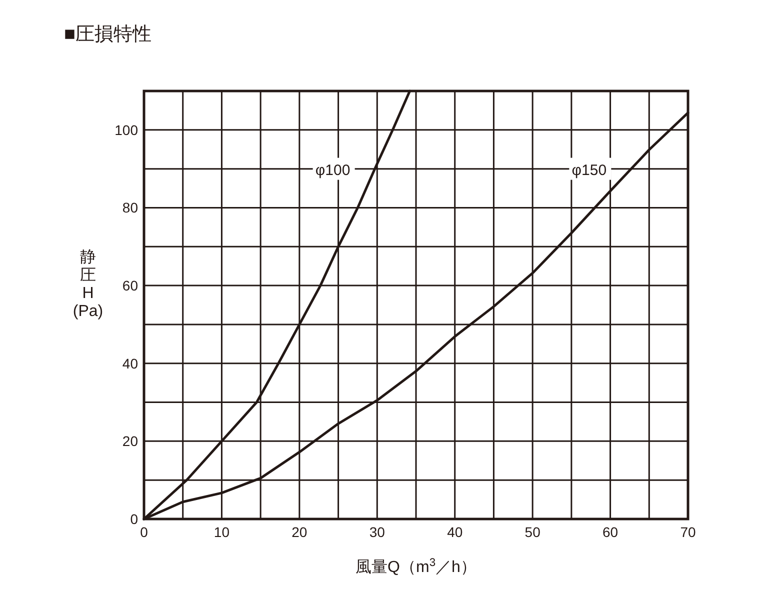 This screenshot has width=760, height=598. I want to click on x-tick-label: 40, so click(455, 532).